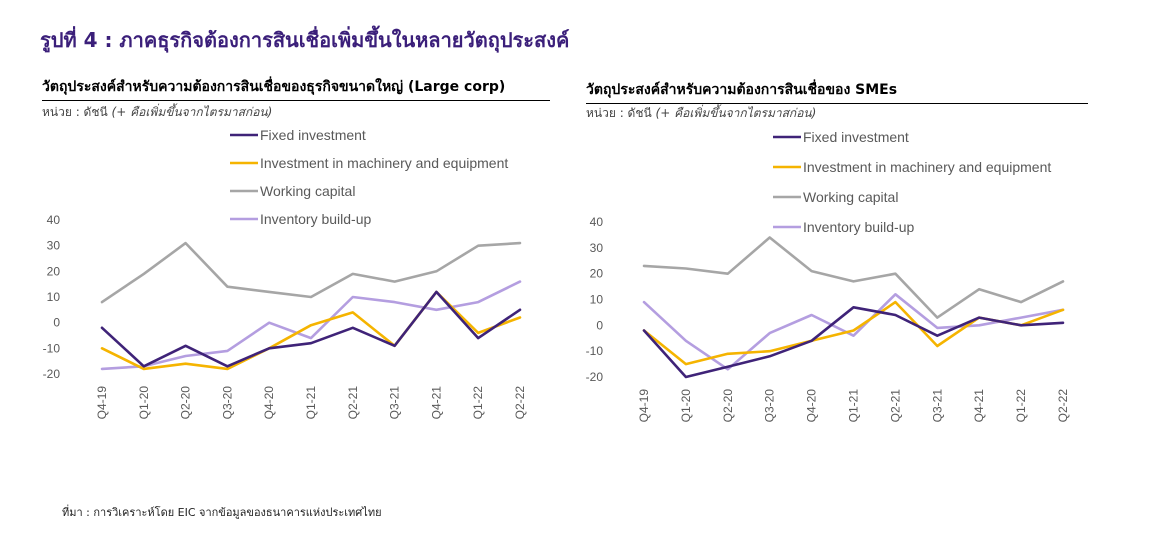 The width and height of the screenshot is (1151, 549). What do you see at coordinates (56, 323) in the screenshot?
I see `large-corp-y-tick-label: 0` at bounding box center [56, 323].